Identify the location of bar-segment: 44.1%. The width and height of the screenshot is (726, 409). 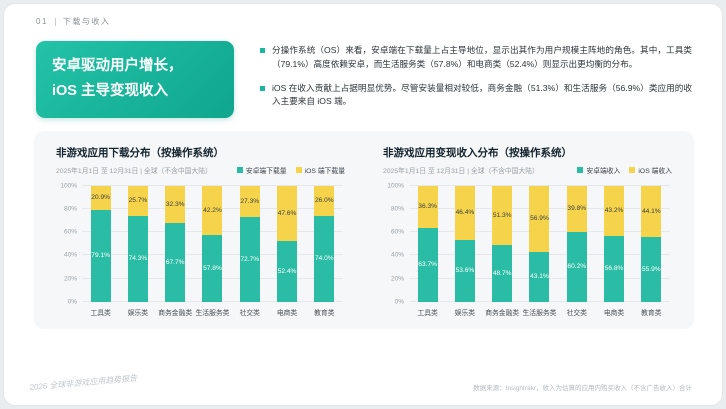
(651, 211).